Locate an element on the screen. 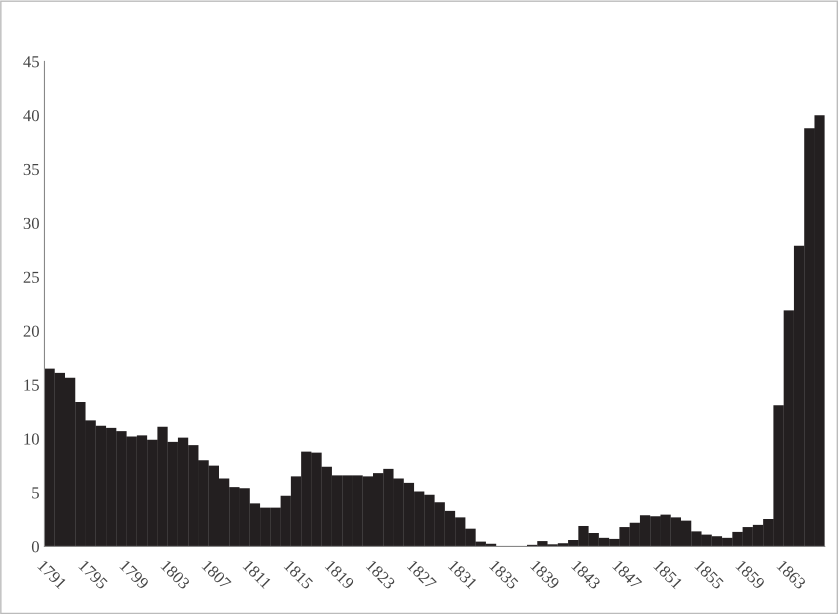 The height and width of the screenshot is (614, 839). y-tick-label: 15 is located at coordinates (31, 385).